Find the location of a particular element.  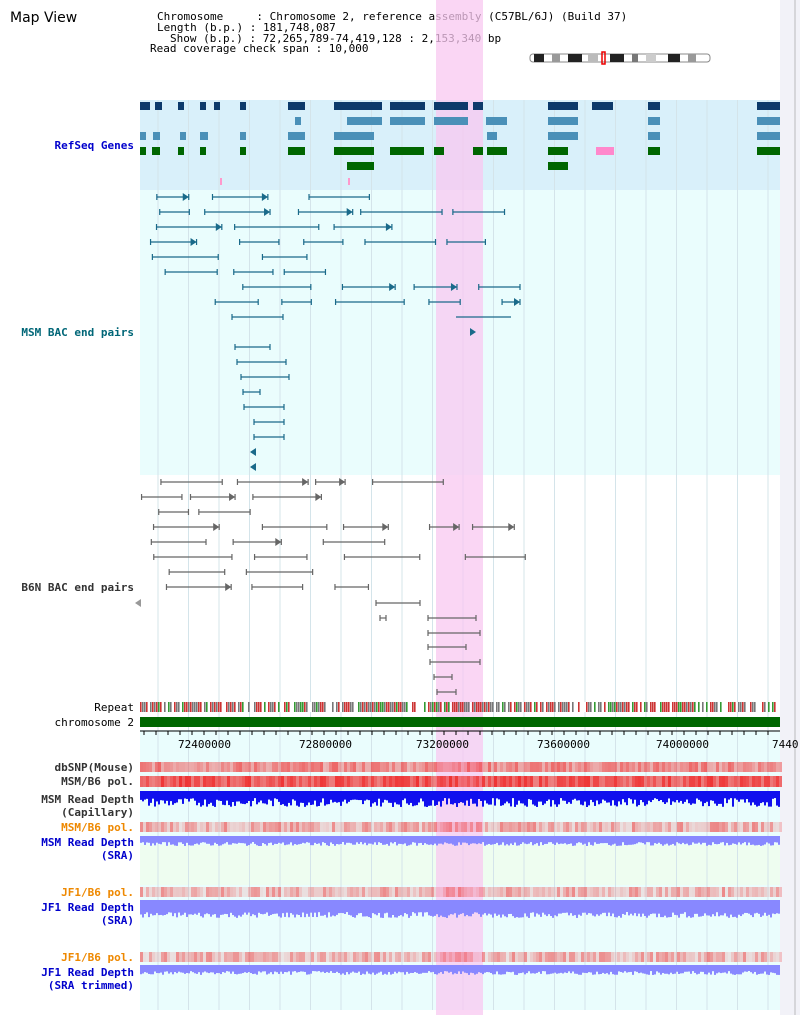

jf1-b6-pol-trim-label: JF1/B6 pol. is located at coordinates (97, 957).